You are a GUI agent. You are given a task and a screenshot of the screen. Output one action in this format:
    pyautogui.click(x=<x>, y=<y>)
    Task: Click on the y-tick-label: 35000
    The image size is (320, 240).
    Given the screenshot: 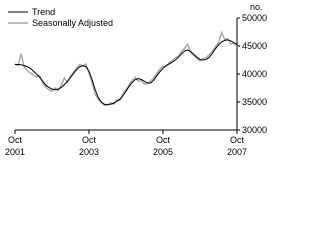 What is the action you would take?
    pyautogui.click(x=254, y=102)
    